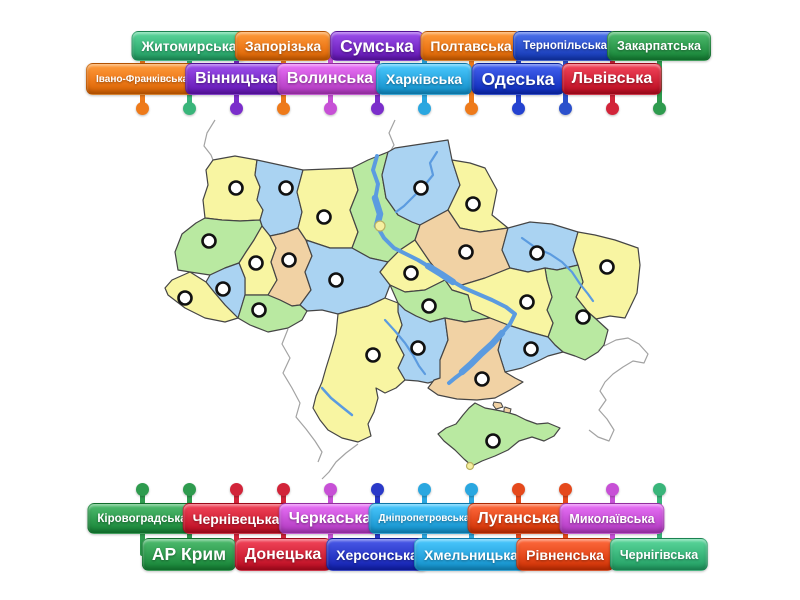 This screenshot has height=600, width=800. I want to click on answer-spot-dnipropetrovsk, so click(527, 302).